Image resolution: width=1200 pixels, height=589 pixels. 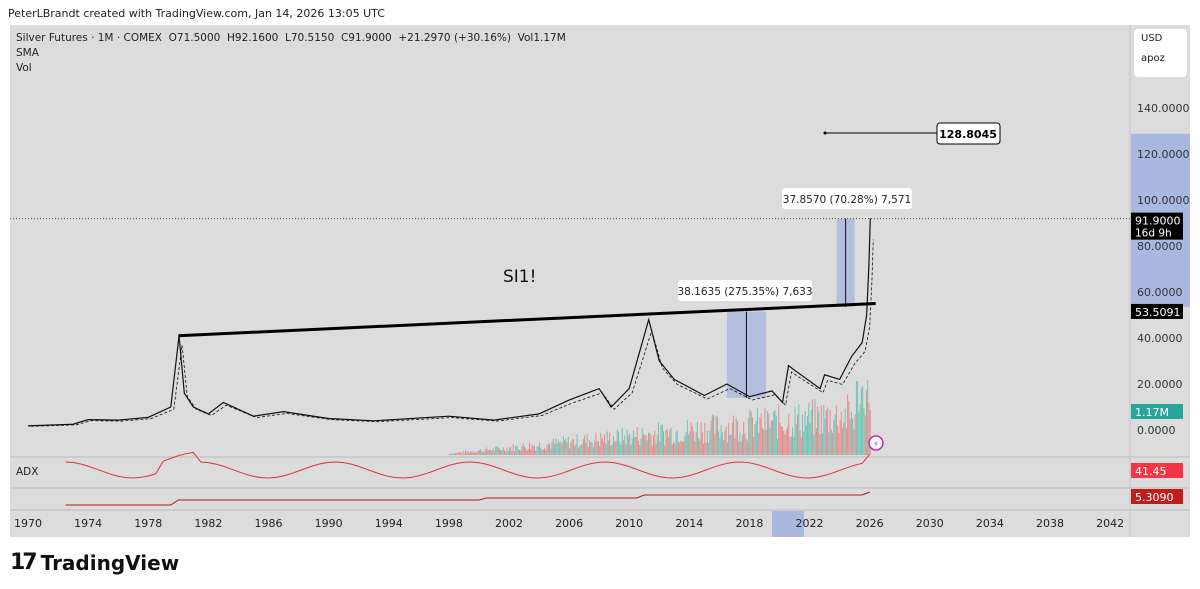 What do you see at coordinates (449, 523) in the screenshot?
I see `time-tick: 1998` at bounding box center [449, 523].